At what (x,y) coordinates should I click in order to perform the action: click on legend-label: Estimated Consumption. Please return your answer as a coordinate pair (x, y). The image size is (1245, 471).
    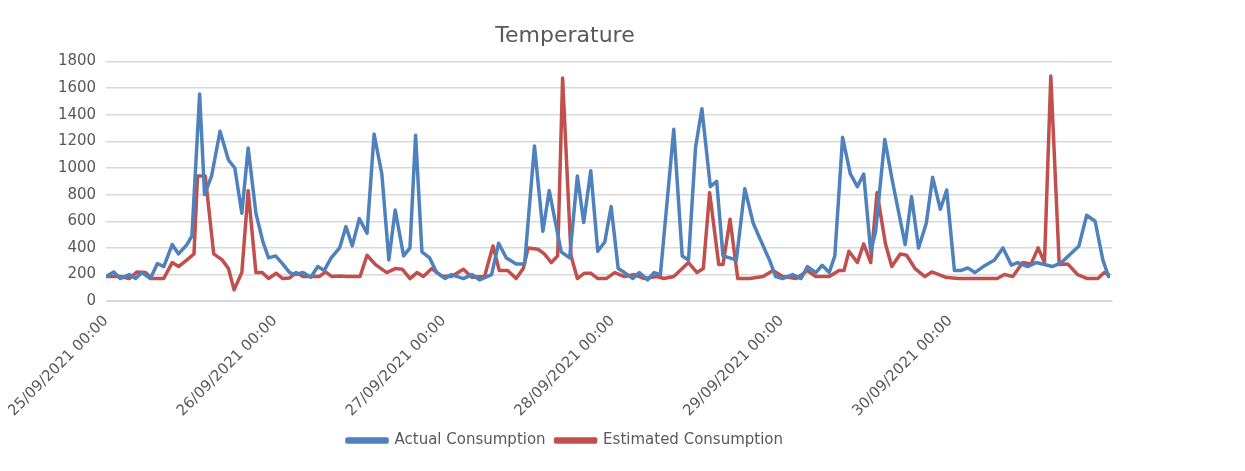
    Looking at the image, I should click on (693, 439).